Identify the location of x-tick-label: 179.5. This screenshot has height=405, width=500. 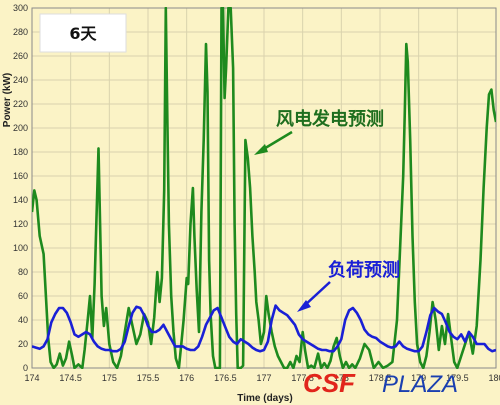
(457, 378).